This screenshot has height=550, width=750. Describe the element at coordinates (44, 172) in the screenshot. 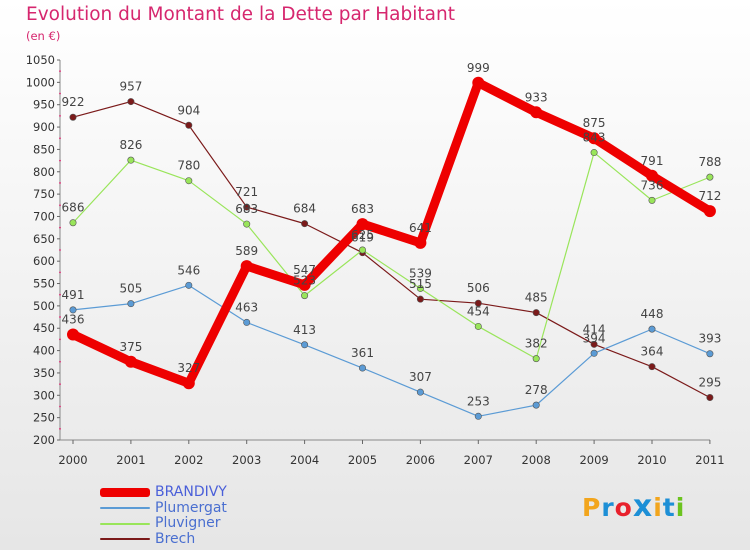

I see `y-tick-label: 800` at that location.